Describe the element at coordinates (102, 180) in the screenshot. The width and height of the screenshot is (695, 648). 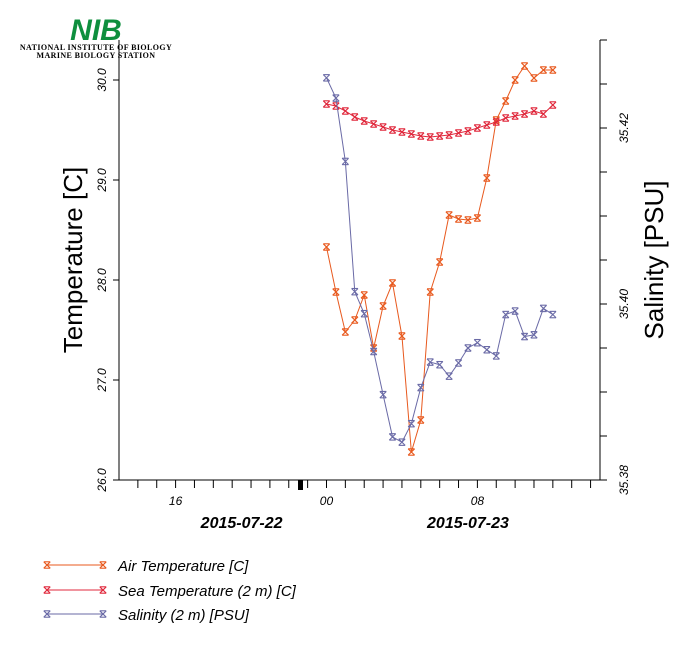
I see `left-tick-label: 29.0` at that location.